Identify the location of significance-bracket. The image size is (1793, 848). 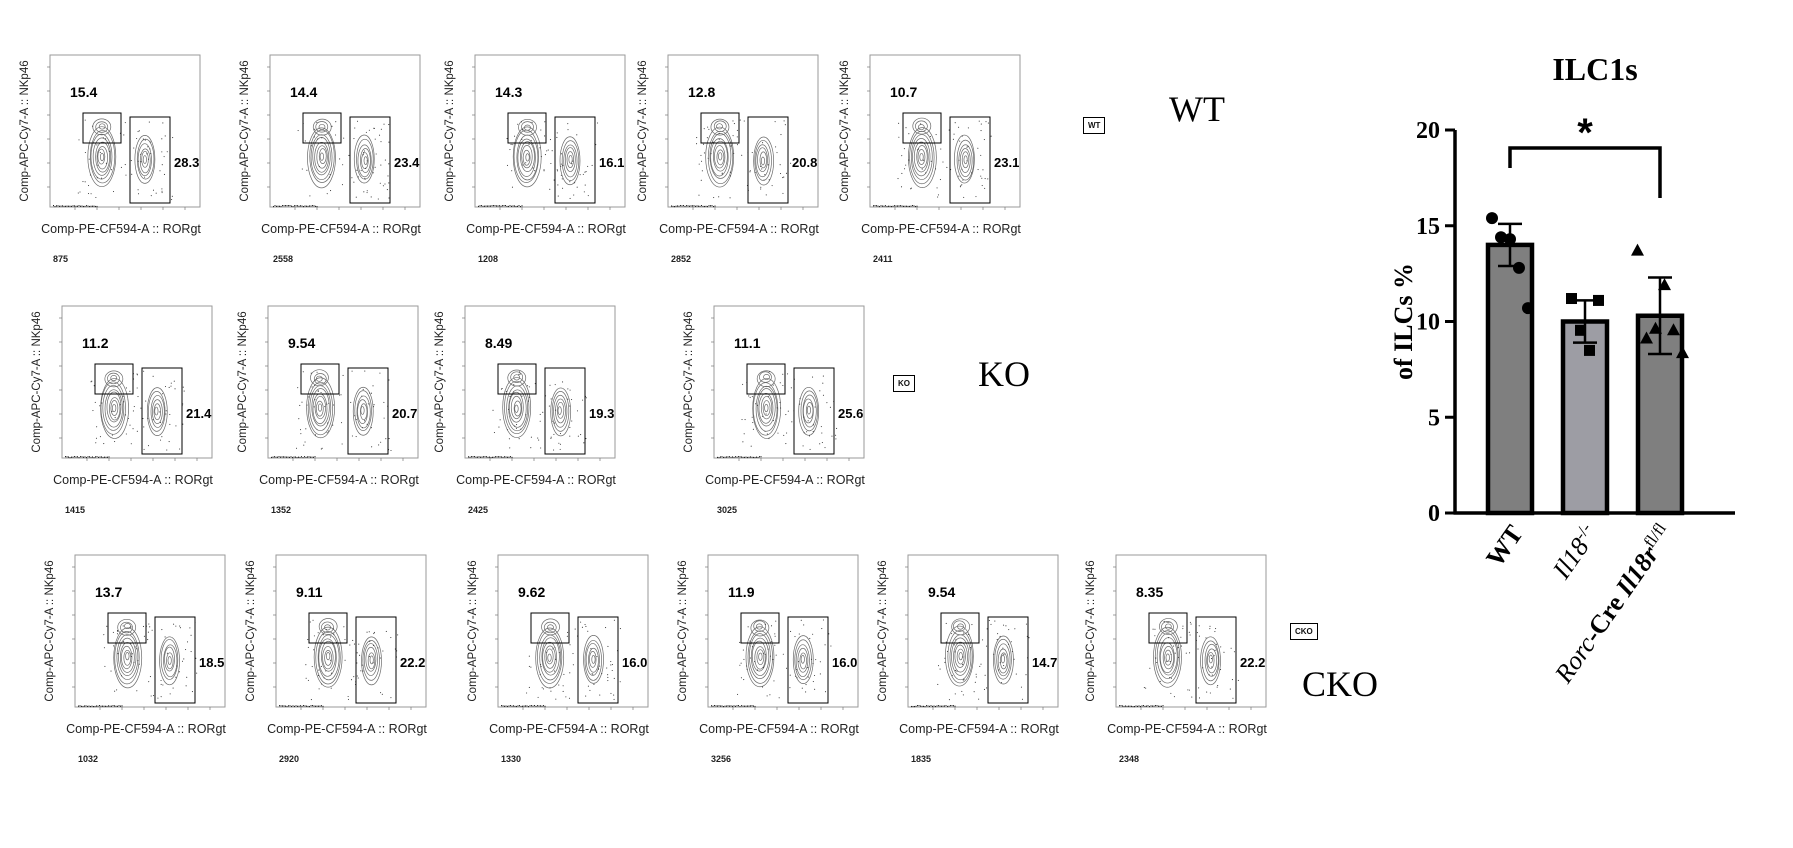
(1585, 172).